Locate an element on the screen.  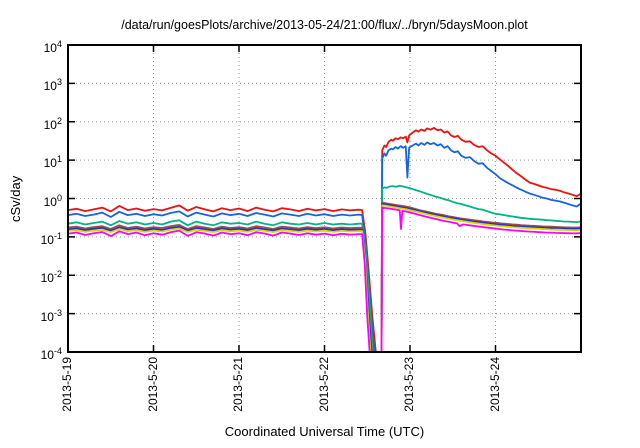
y-tick-label: 10⁻¹ is located at coordinates (51, 238).